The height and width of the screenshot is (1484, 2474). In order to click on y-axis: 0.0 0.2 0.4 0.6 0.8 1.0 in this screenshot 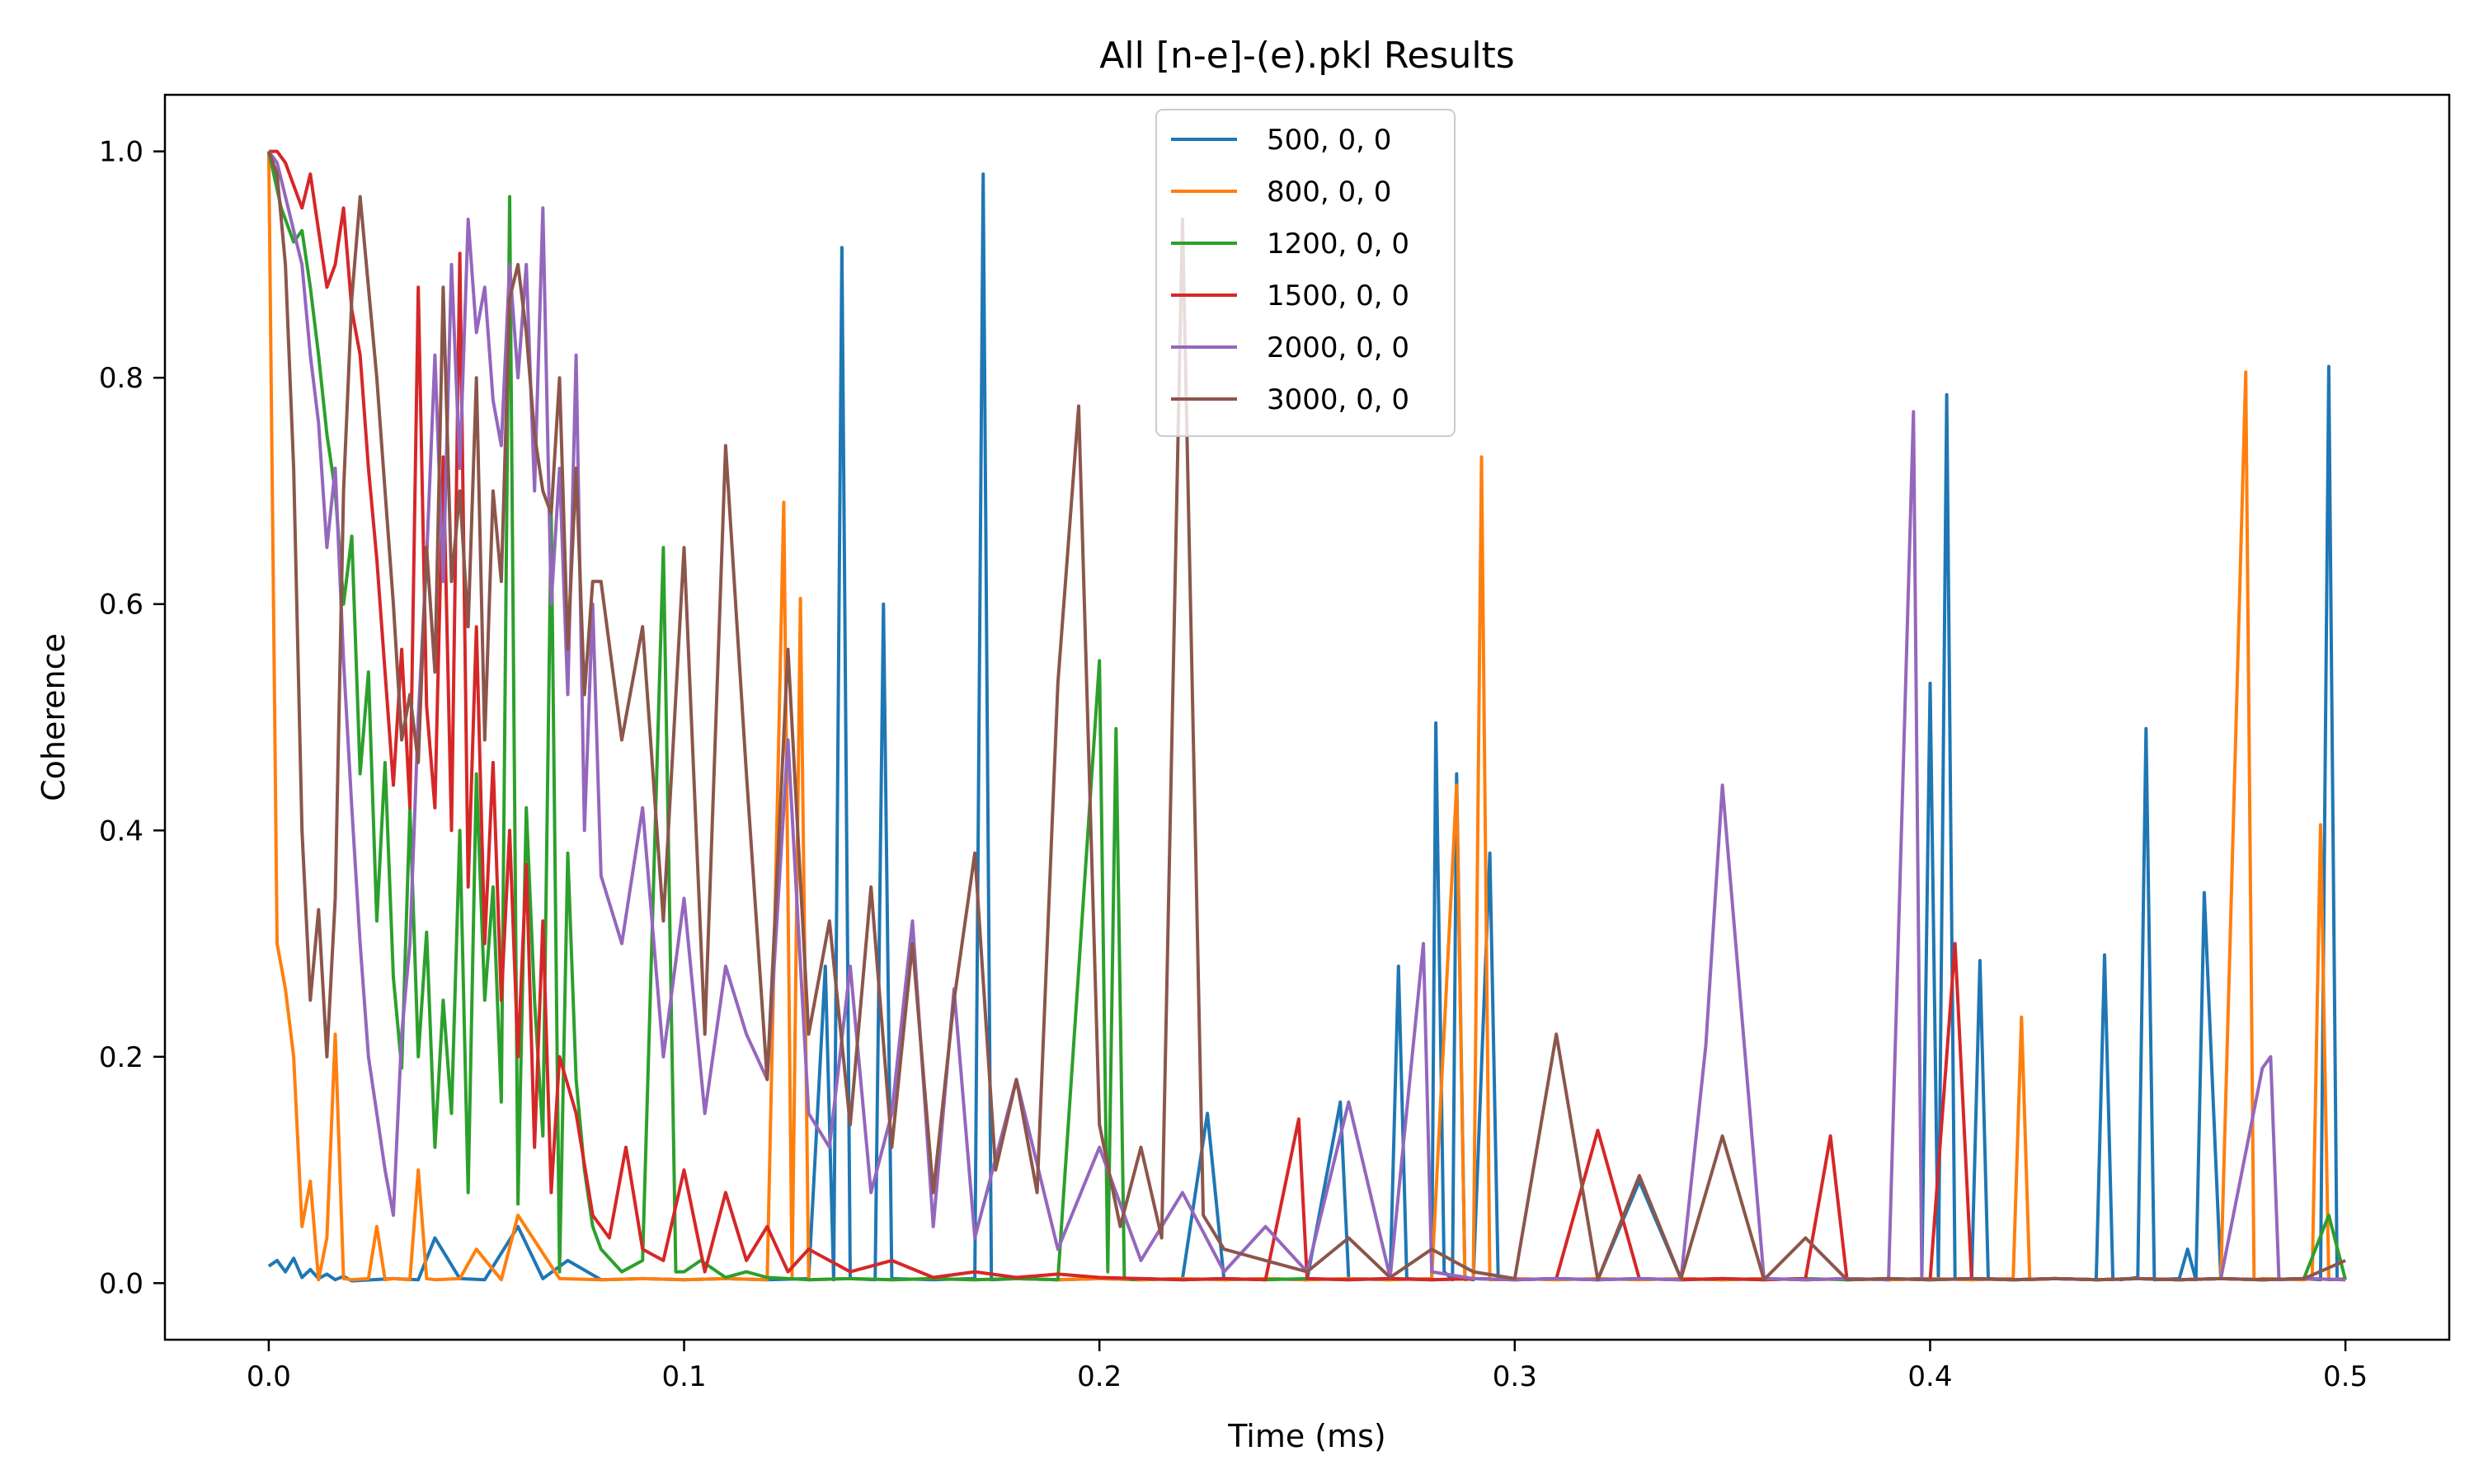, I will do `click(132, 718)`.